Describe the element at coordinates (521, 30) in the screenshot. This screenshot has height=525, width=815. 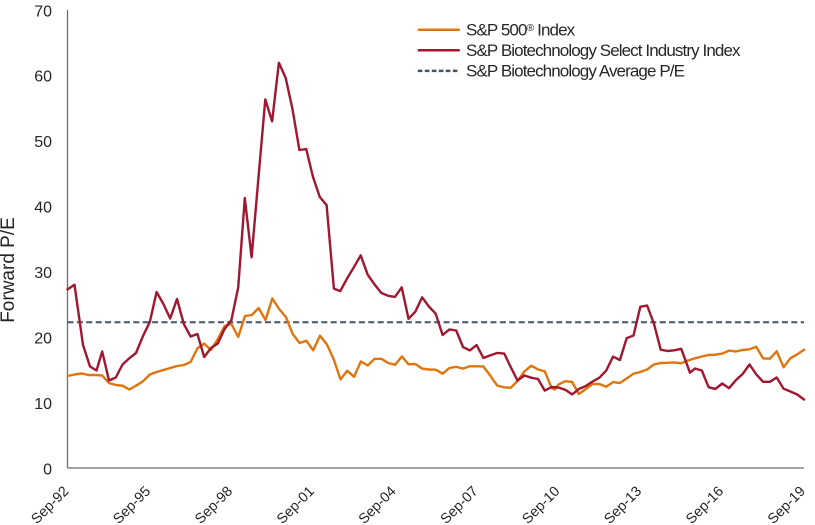
I see `svg-text: S&P 500® Index` at that location.